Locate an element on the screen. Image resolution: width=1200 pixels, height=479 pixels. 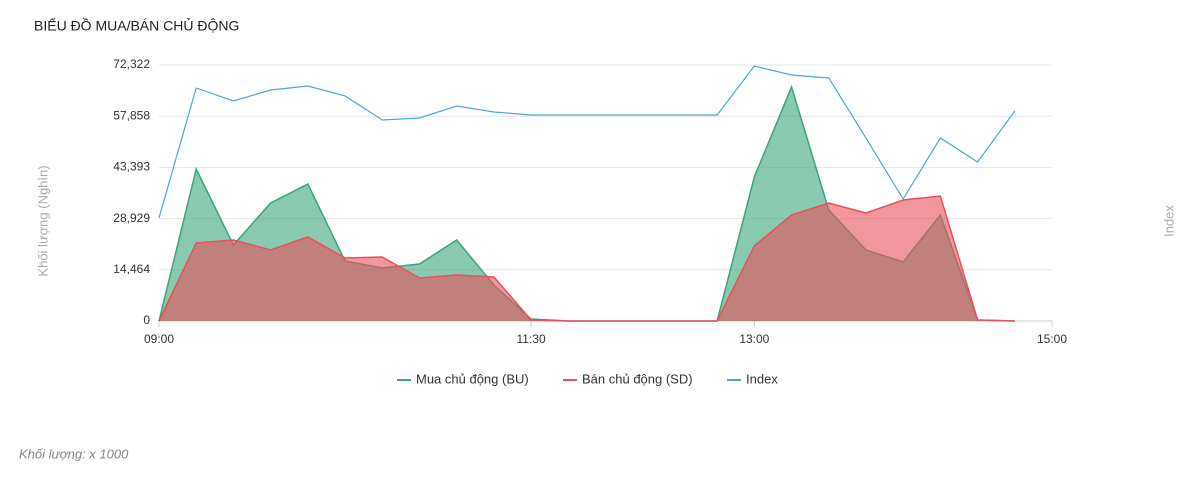
y-tick-label: 14,464 is located at coordinates (131, 269).